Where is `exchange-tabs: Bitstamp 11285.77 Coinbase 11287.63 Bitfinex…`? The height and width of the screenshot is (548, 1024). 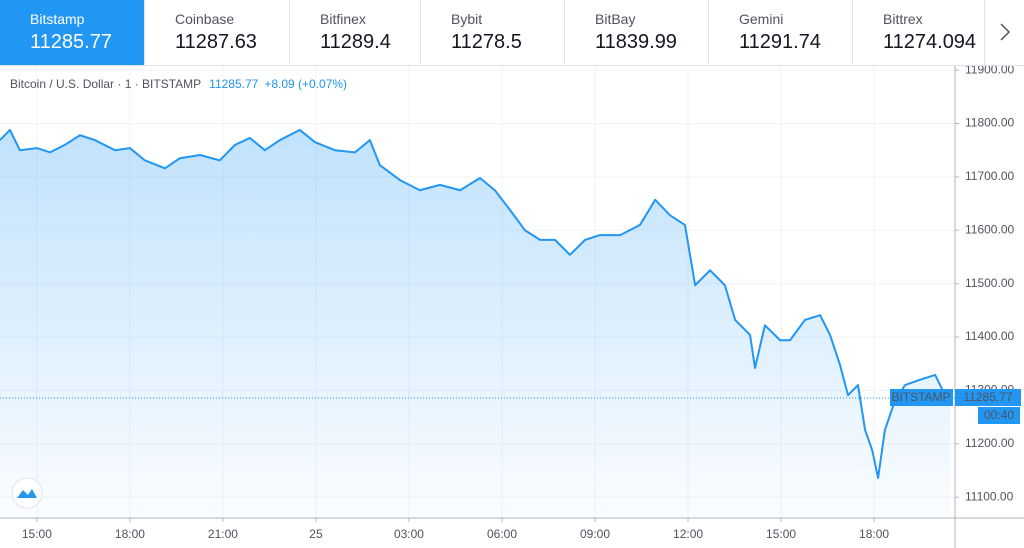 exchange-tabs: Bitstamp 11285.77 Coinbase 11287.63 Bitfinex… is located at coordinates (512, 33).